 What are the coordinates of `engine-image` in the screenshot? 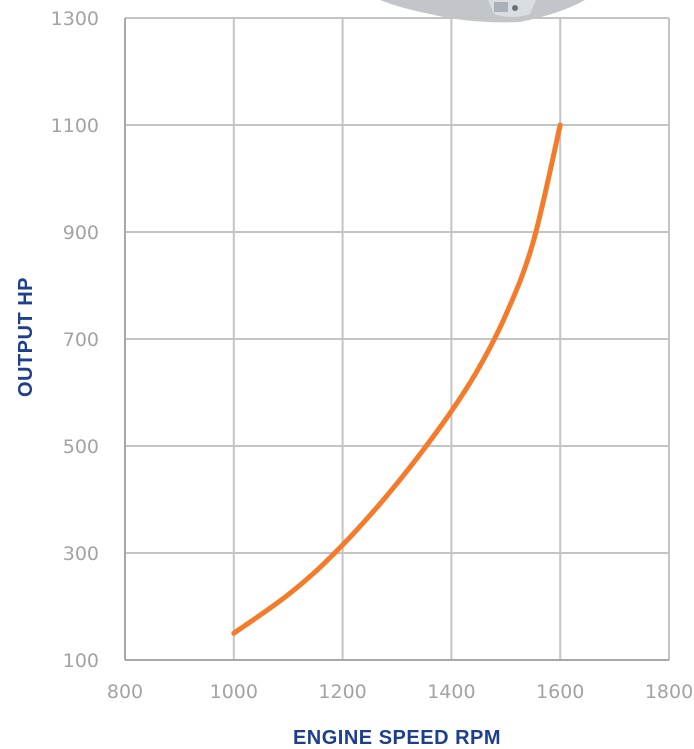 It's located at (482, 11).